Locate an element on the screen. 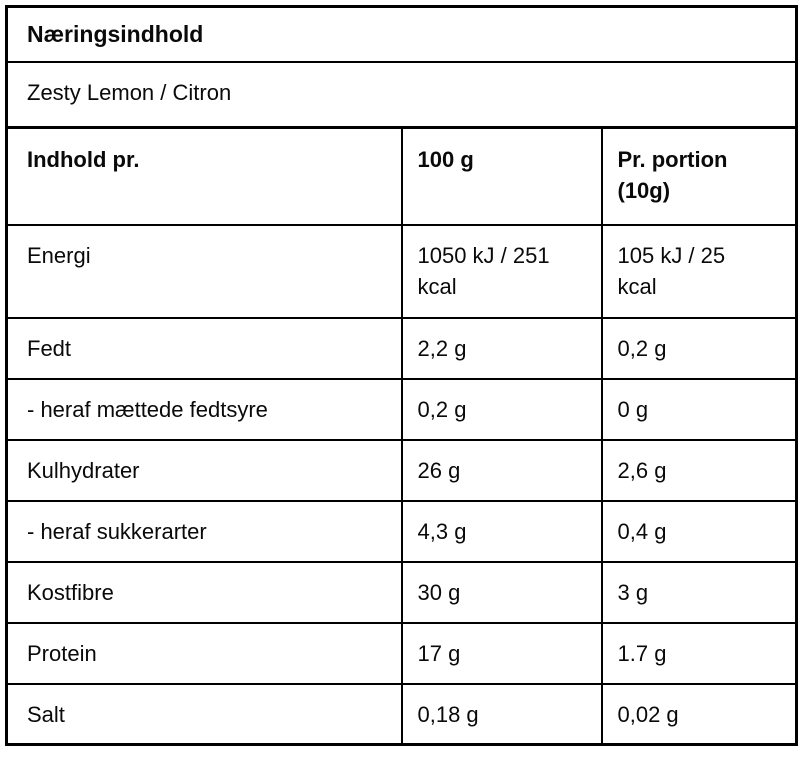 This screenshot has width=800, height=770. value-per-100g: 17 g is located at coordinates (501, 653).